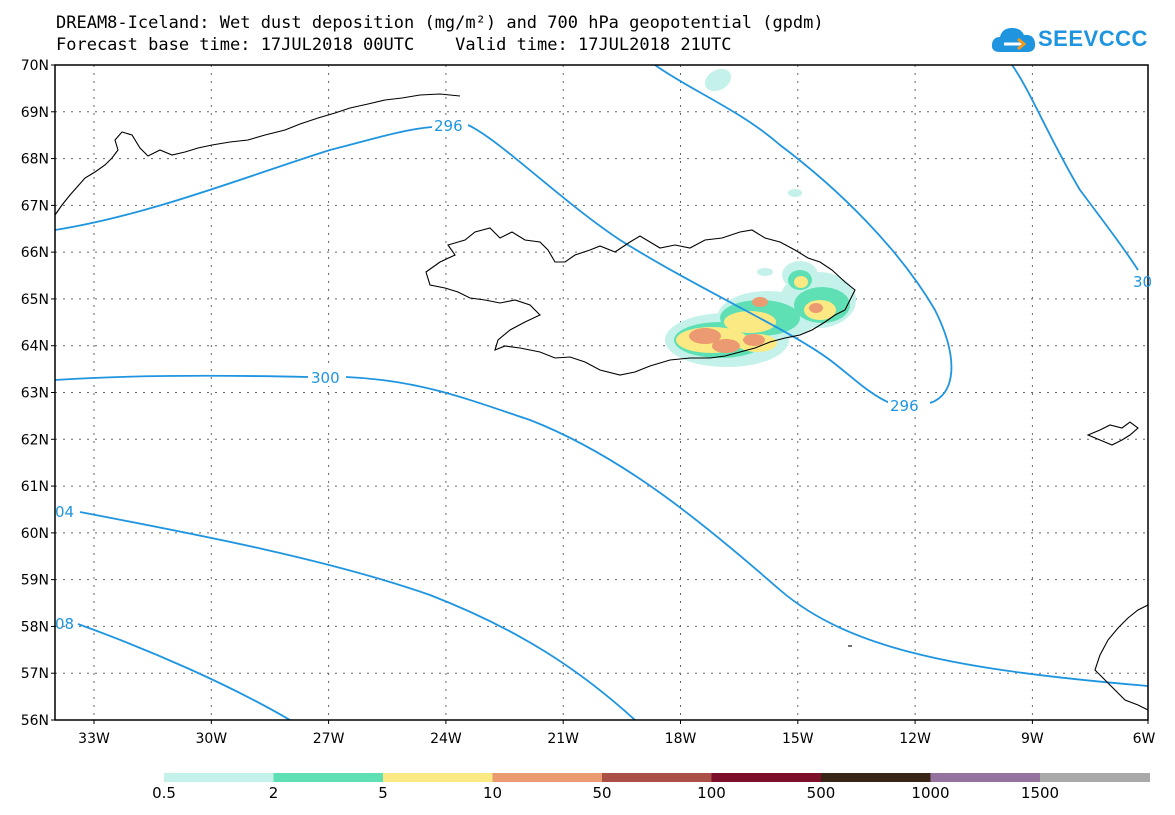  What do you see at coordinates (616, 739) in the screenshot?
I see `longitude-labels: 33W 30W 27W 24W 21W 18W 15W 12W 9W 6W` at bounding box center [616, 739].